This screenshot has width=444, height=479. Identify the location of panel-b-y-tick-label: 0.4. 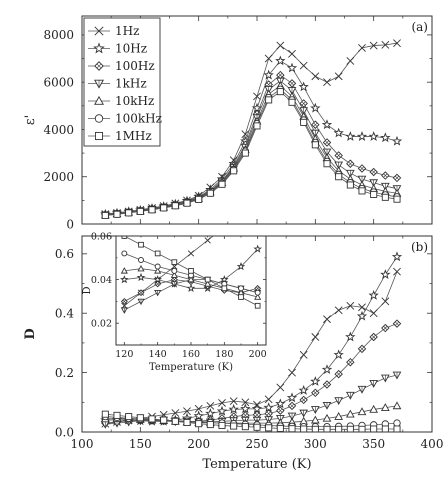
(64, 314).